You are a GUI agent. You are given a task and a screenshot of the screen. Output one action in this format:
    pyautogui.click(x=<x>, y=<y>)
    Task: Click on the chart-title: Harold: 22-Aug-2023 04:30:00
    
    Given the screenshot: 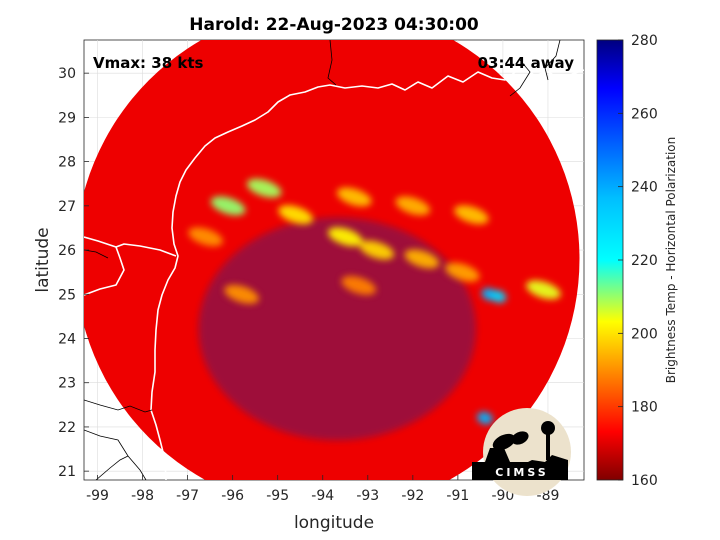 What is the action you would take?
    pyautogui.click(x=334, y=25)
    